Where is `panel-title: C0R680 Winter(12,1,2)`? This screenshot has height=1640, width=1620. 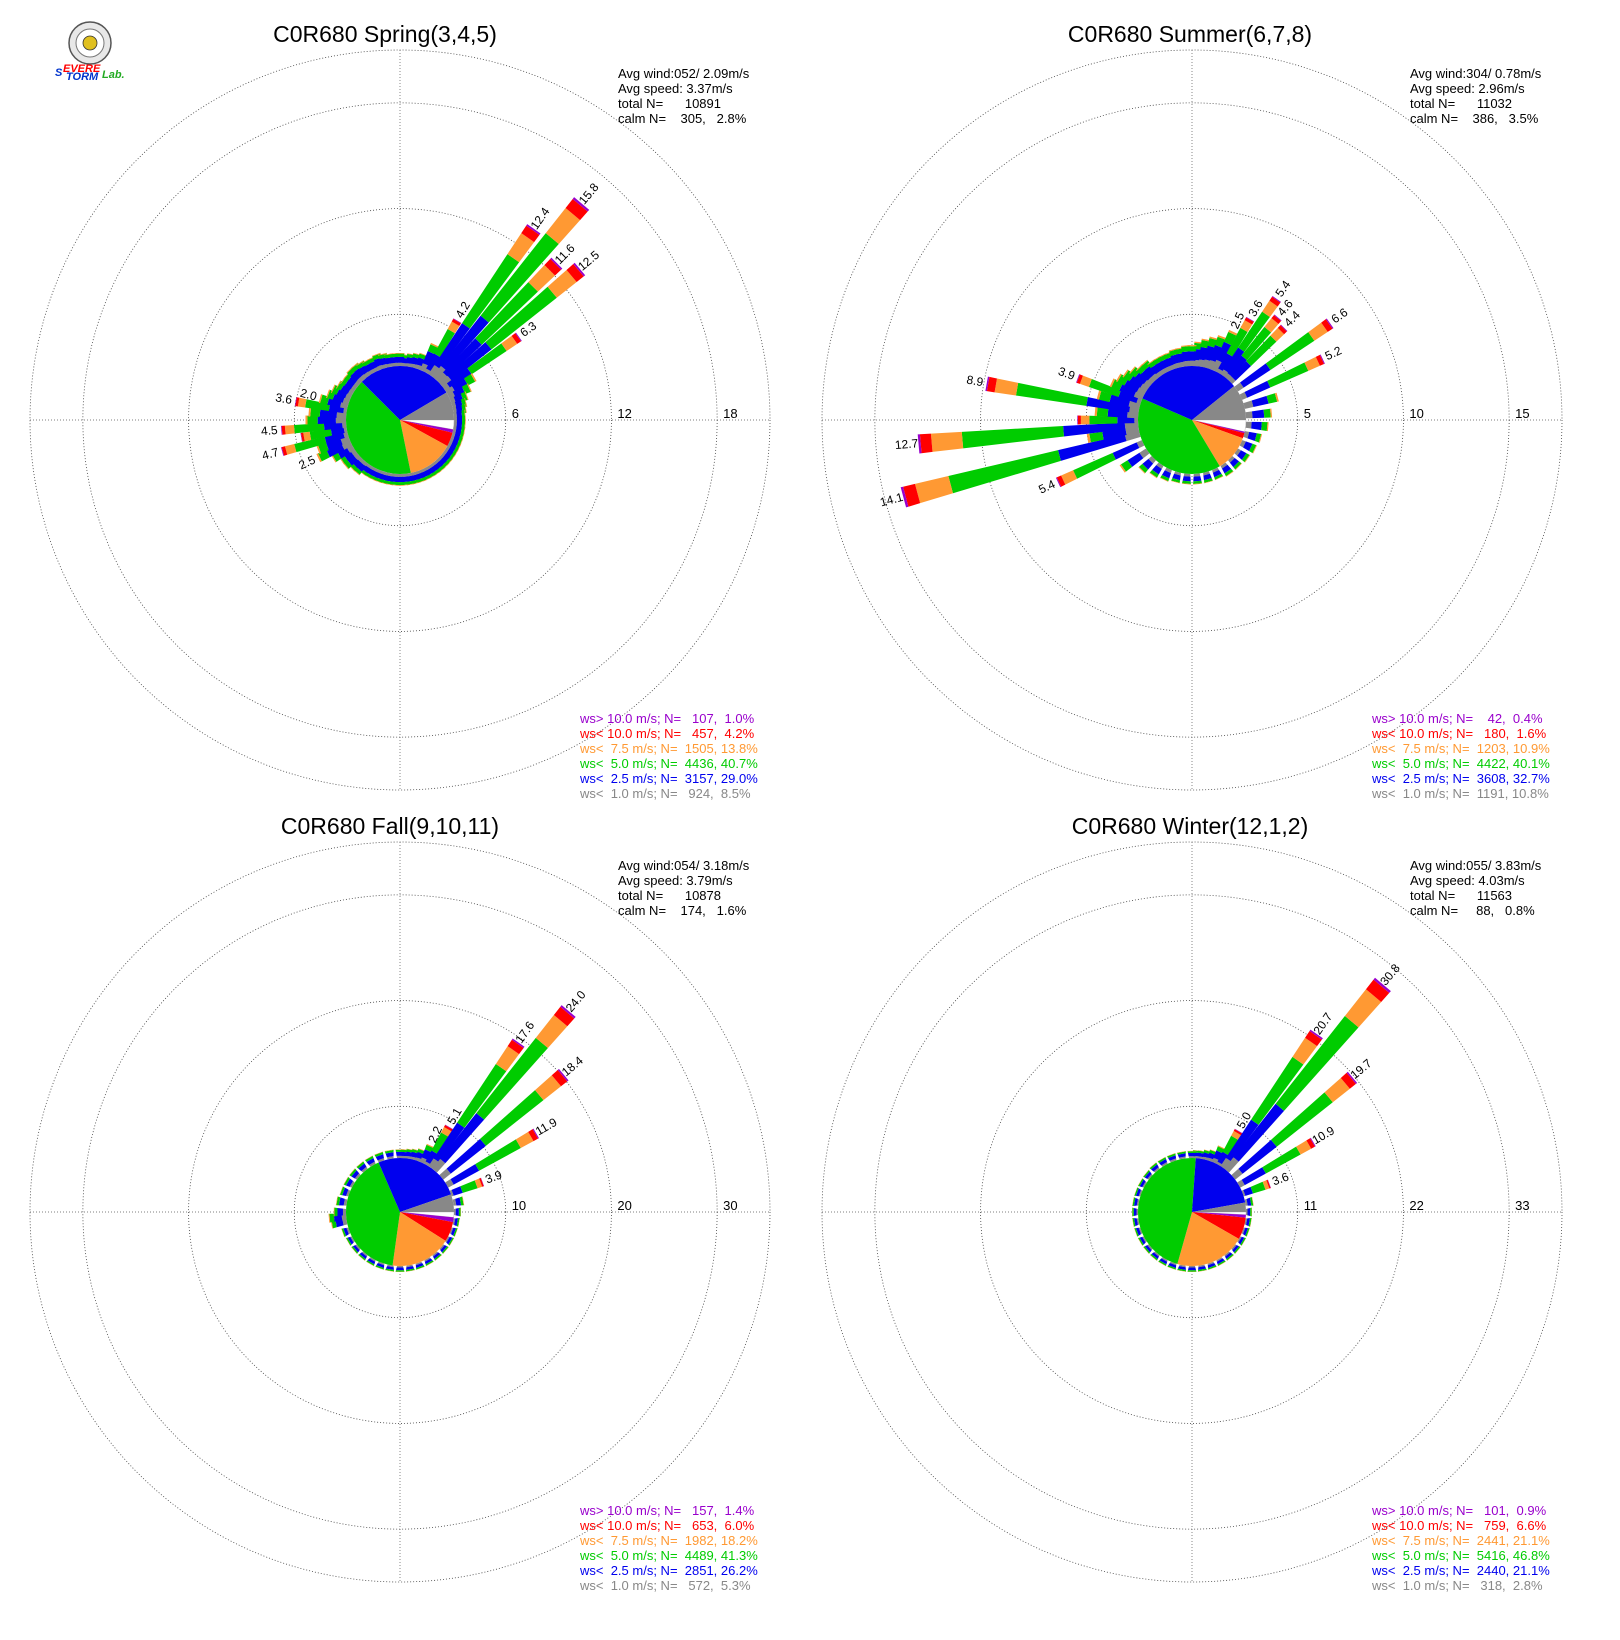 panel-title: C0R680 Winter(12,1,2) is located at coordinates (1190, 826).